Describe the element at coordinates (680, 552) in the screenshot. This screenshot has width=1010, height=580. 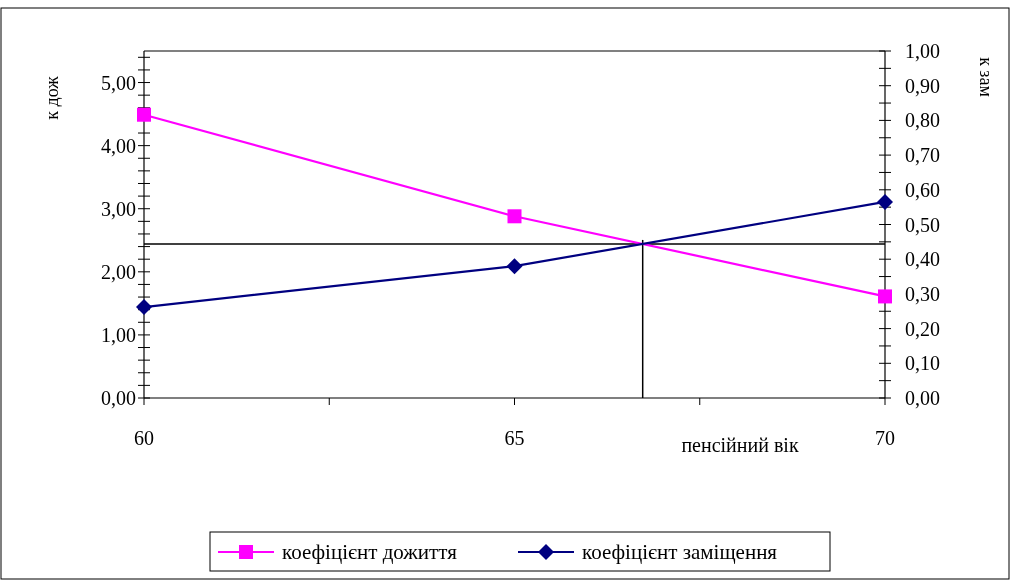
I see `legend-label: коефіцієнт заміщення` at that location.